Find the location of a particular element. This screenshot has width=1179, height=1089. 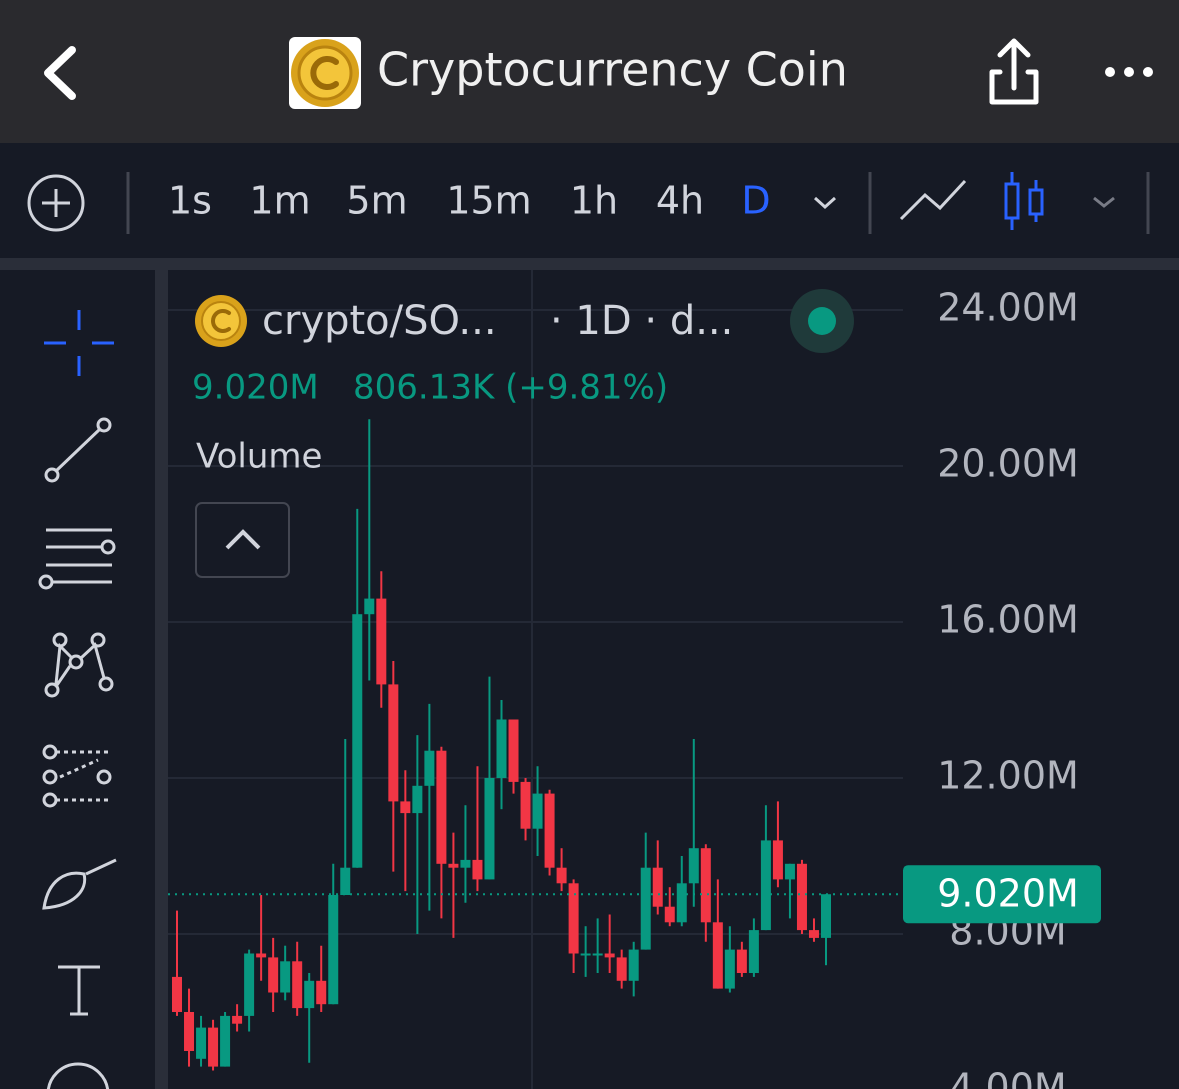

indicator-name: Volume is located at coordinates (259, 457).